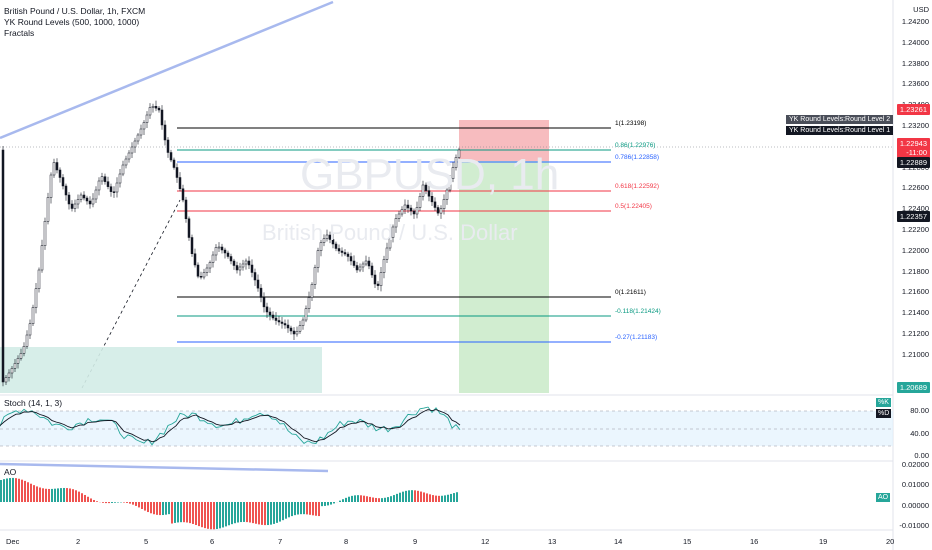 The height and width of the screenshot is (550, 932). I want to click on price-tick: 1.22600, so click(915, 188).